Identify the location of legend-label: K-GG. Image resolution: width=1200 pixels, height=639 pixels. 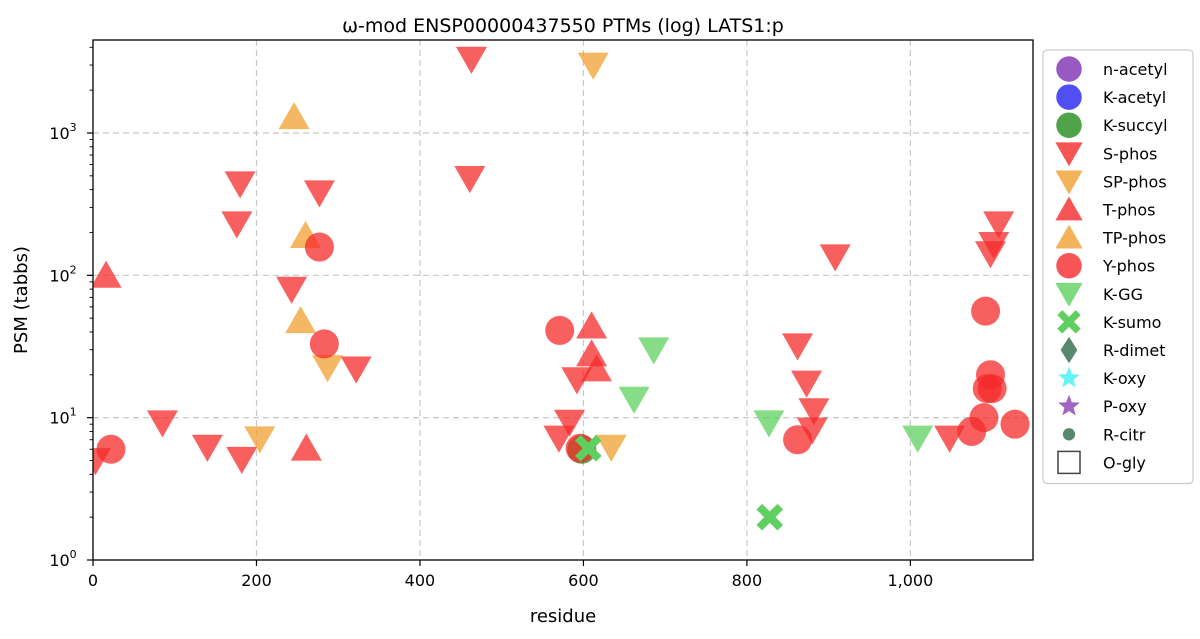
(1123, 294).